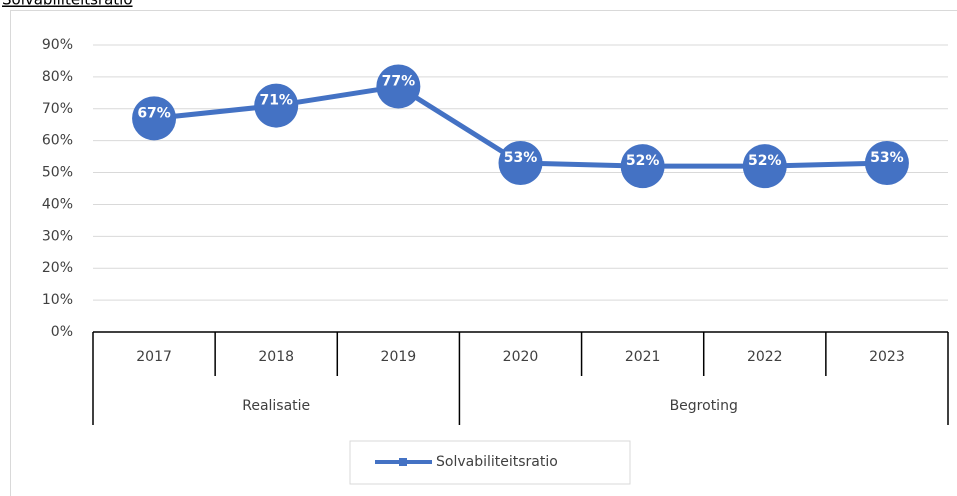 This screenshot has height=496, width=957. Describe the element at coordinates (521, 357) in the screenshot. I see `x-tick-label: 2020` at that location.